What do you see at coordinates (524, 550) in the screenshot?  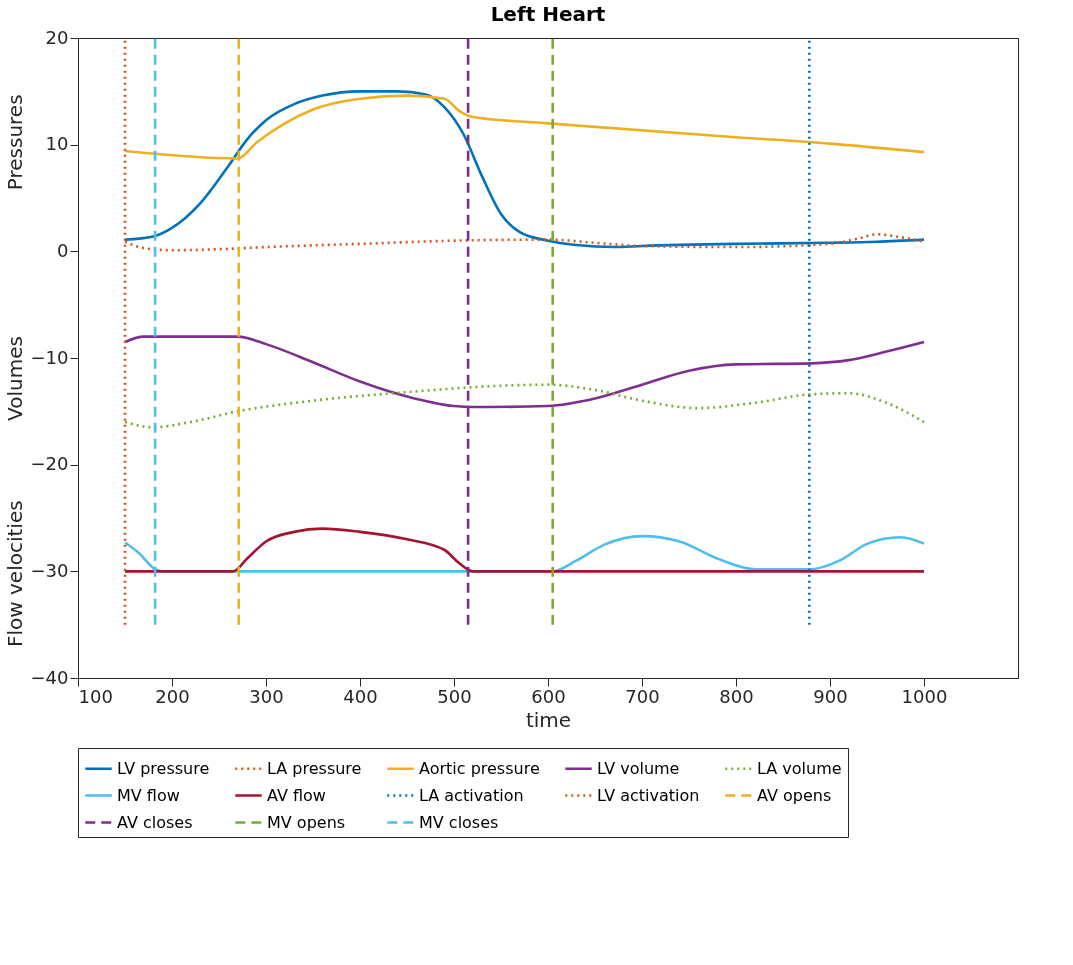 I see `line-series` at bounding box center [524, 550].